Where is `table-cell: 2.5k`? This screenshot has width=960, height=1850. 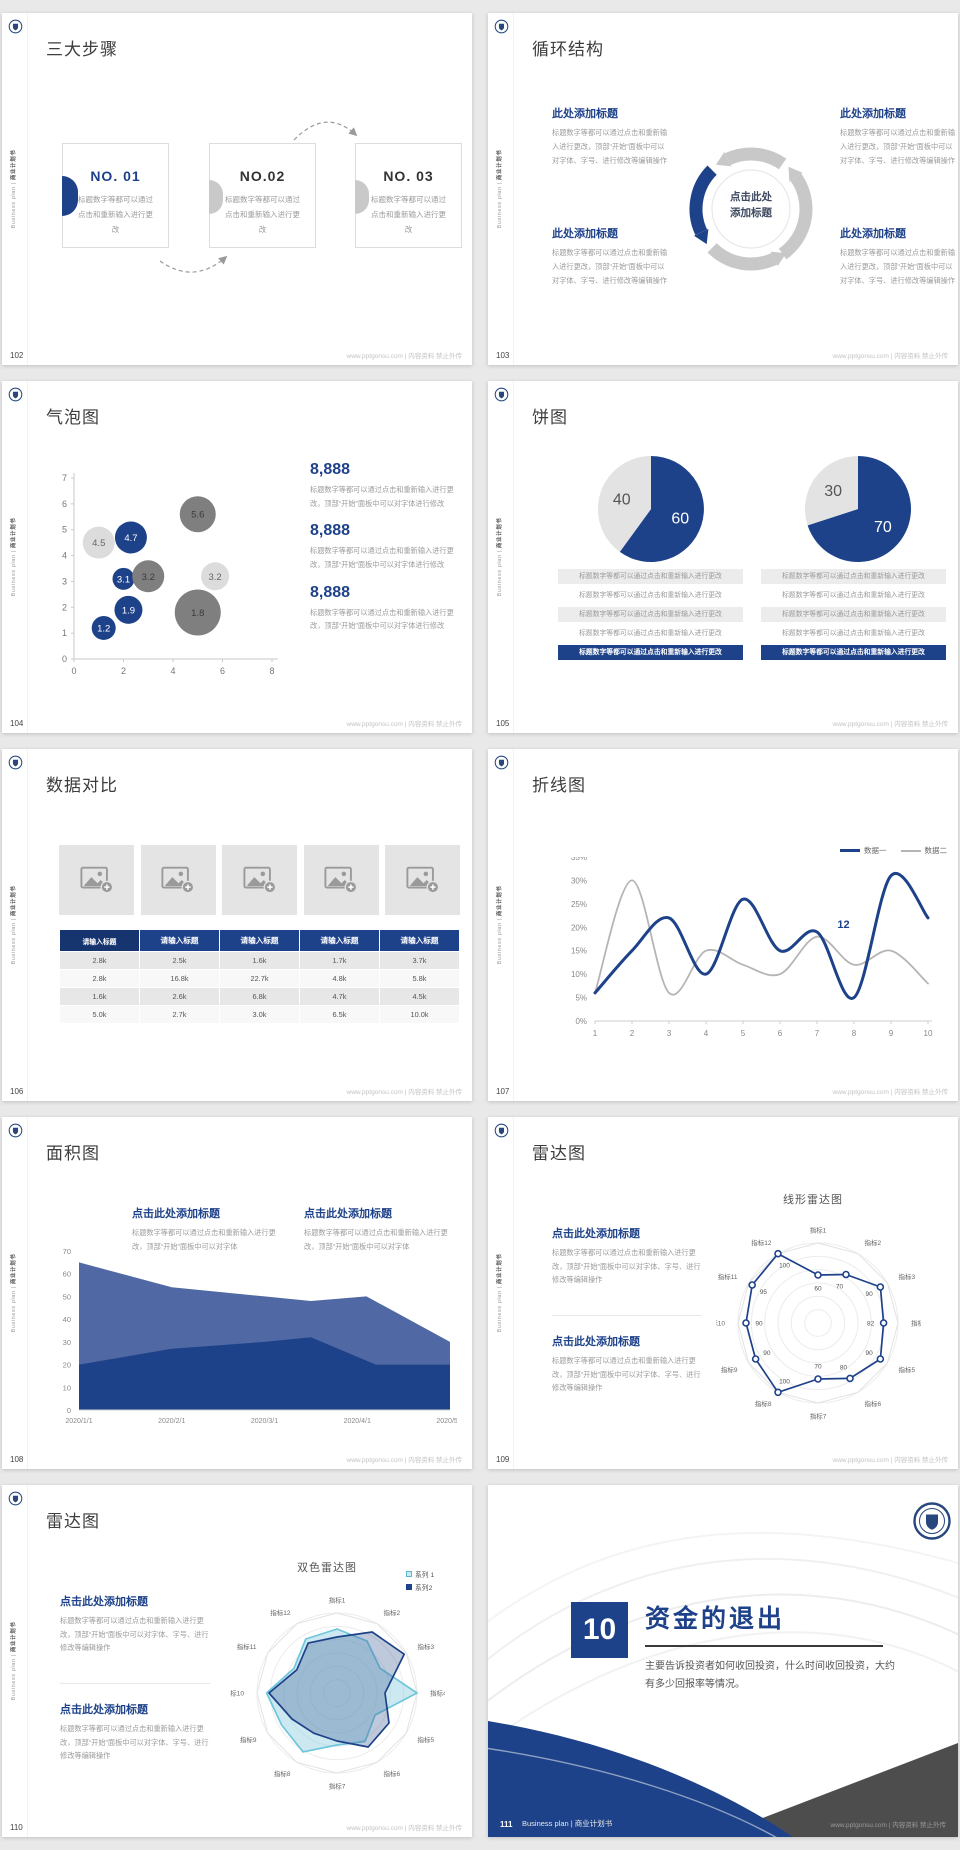
table-cell: 2.5k is located at coordinates (179, 960).